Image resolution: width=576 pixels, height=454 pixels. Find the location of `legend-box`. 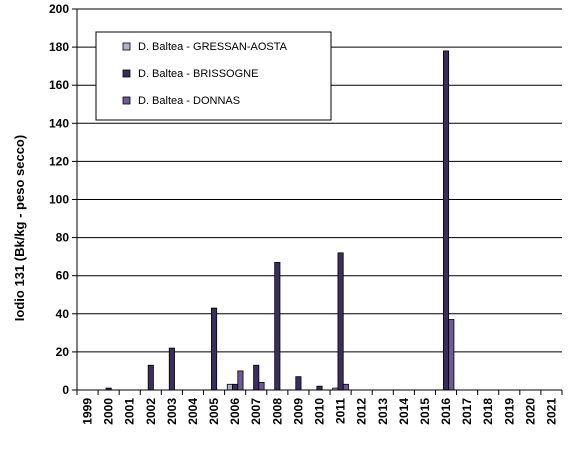

legend-box is located at coordinates (213, 76).